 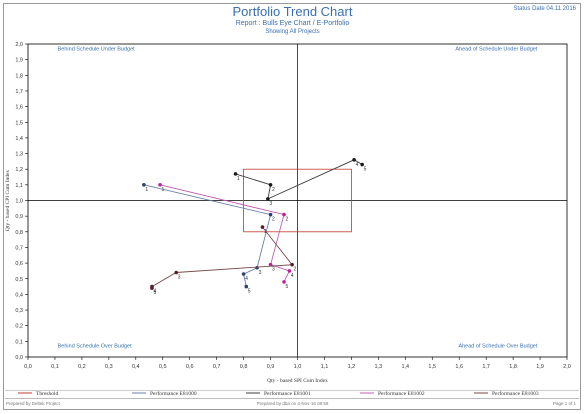 I want to click on footer-prepared-by: Prepared by Deltek Project, so click(x=33, y=403).